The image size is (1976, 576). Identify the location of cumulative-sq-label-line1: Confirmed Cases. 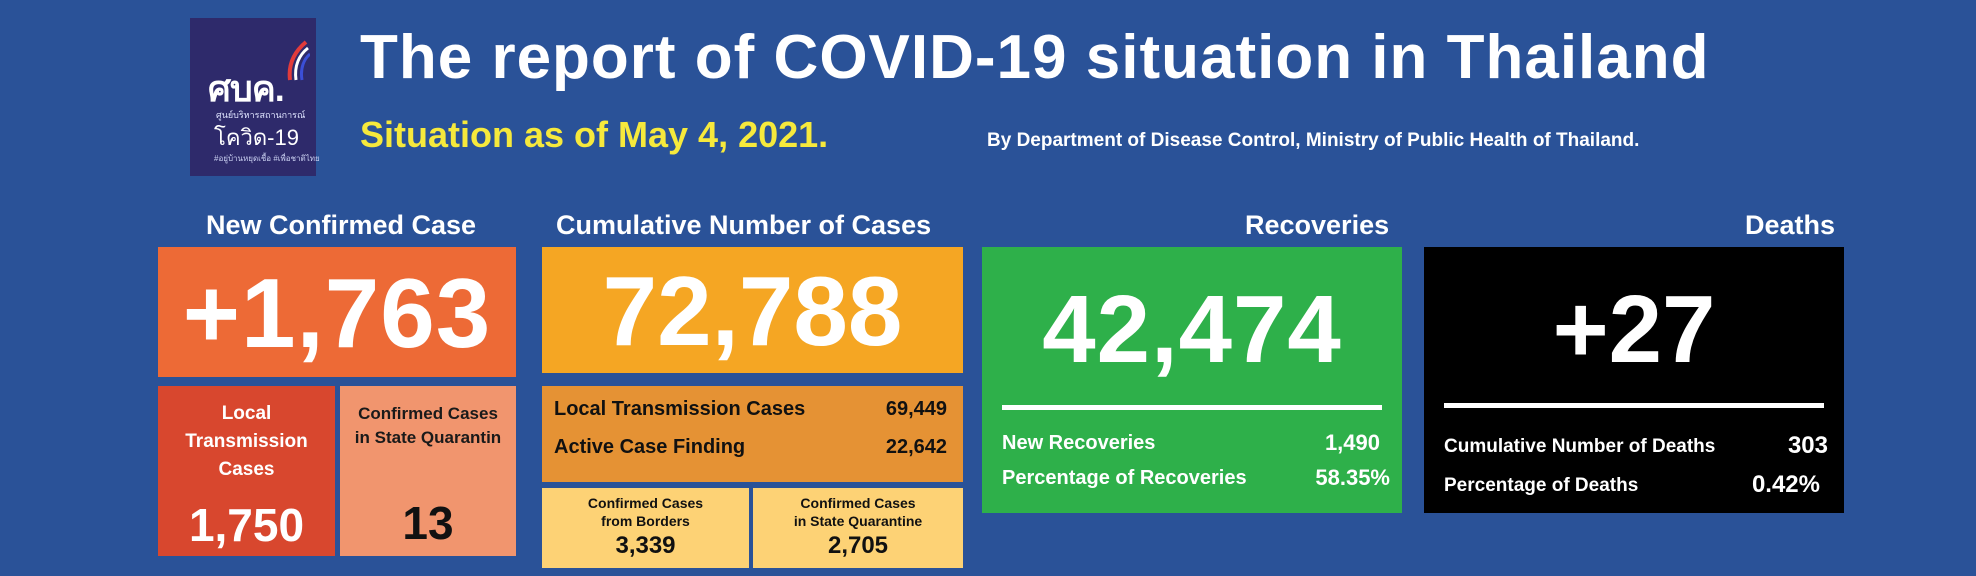
(858, 503).